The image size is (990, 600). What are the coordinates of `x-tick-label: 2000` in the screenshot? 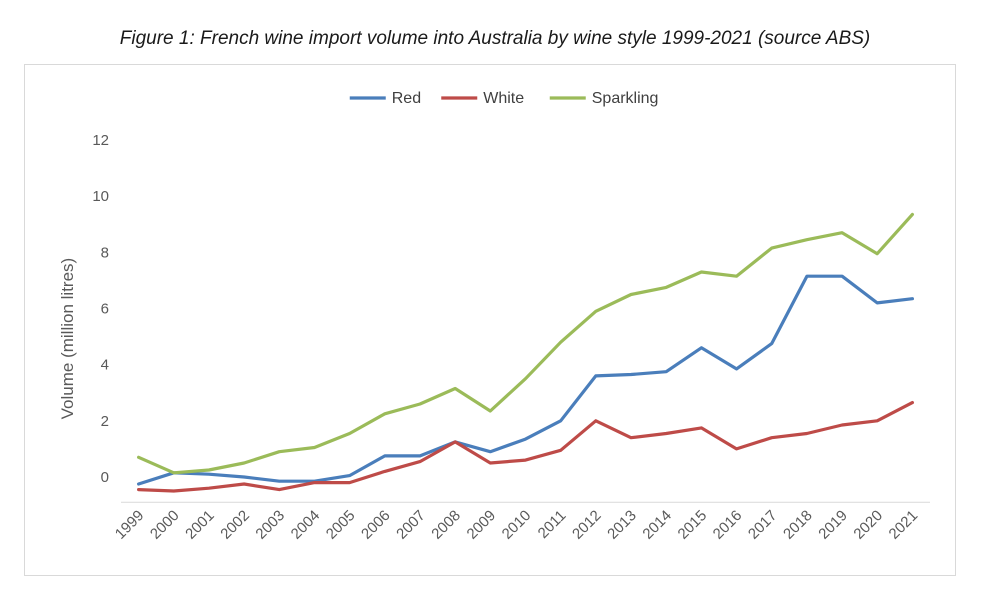 It's located at (165, 525).